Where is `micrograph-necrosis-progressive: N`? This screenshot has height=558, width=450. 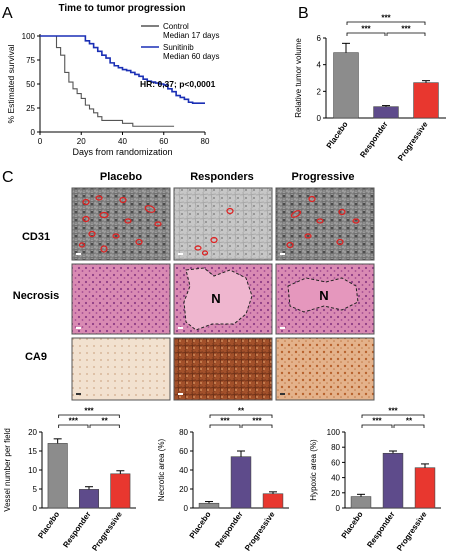 micrograph-necrosis-progressive: N is located at coordinates (325, 299).